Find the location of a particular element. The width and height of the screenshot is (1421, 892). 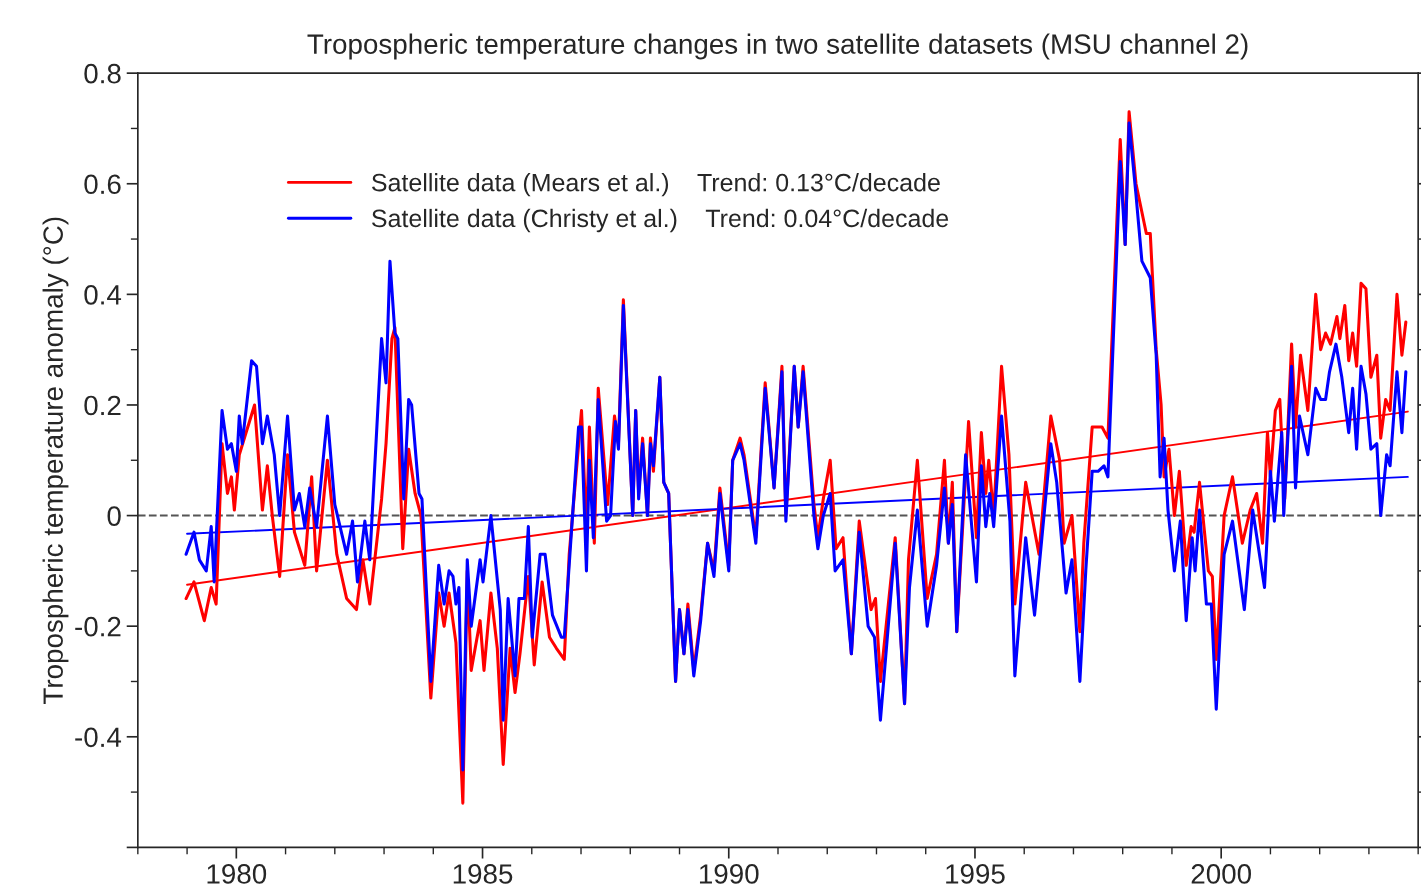

y-axis-title: Tropospheric temperature anomaly (°C) is located at coordinates (55, 460).